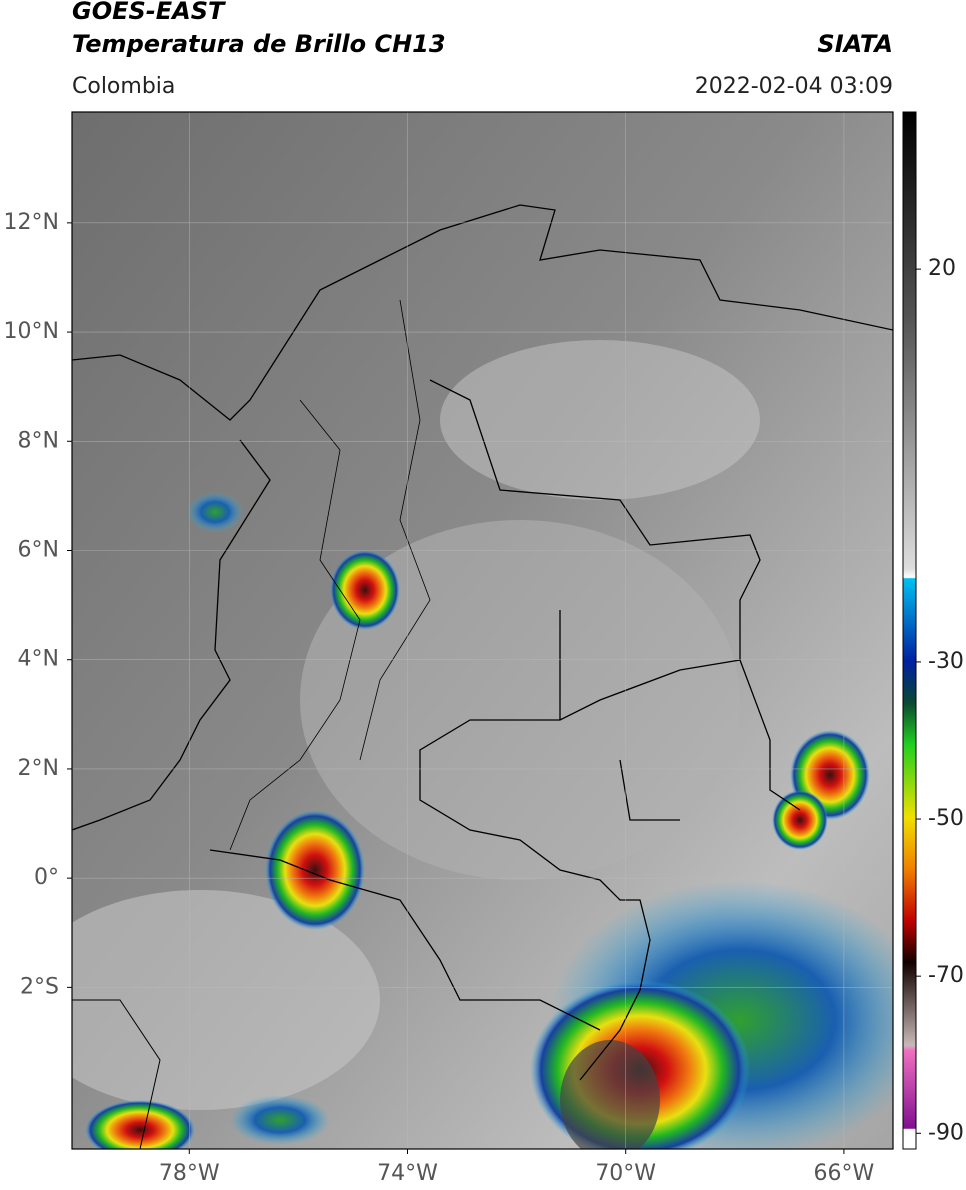 This screenshot has height=1190, width=966. Describe the element at coordinates (38, 549) in the screenshot. I see `y-tick-label: 6°N` at that location.